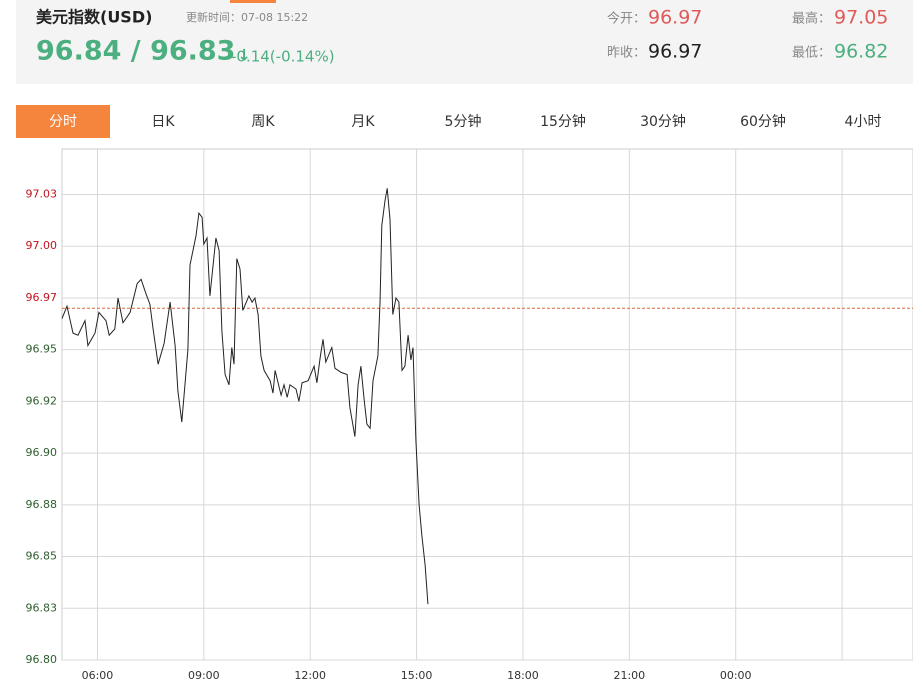  What do you see at coordinates (363, 122) in the screenshot?
I see `tab: 月K` at bounding box center [363, 122].